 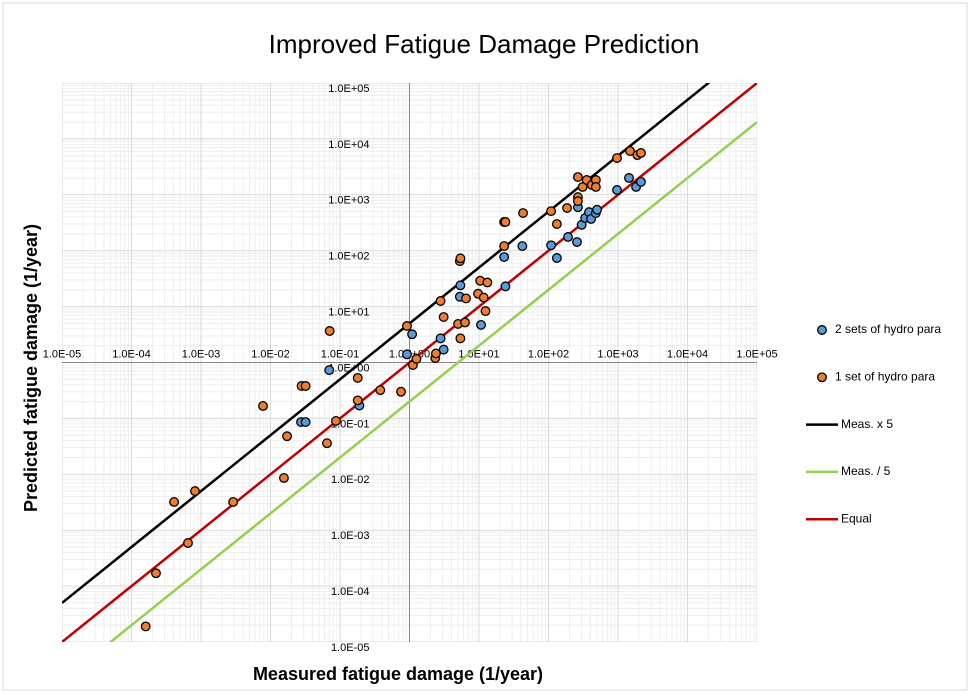 What do you see at coordinates (548, 354) in the screenshot?
I see `x-tick-label: 1.0E+02` at bounding box center [548, 354].